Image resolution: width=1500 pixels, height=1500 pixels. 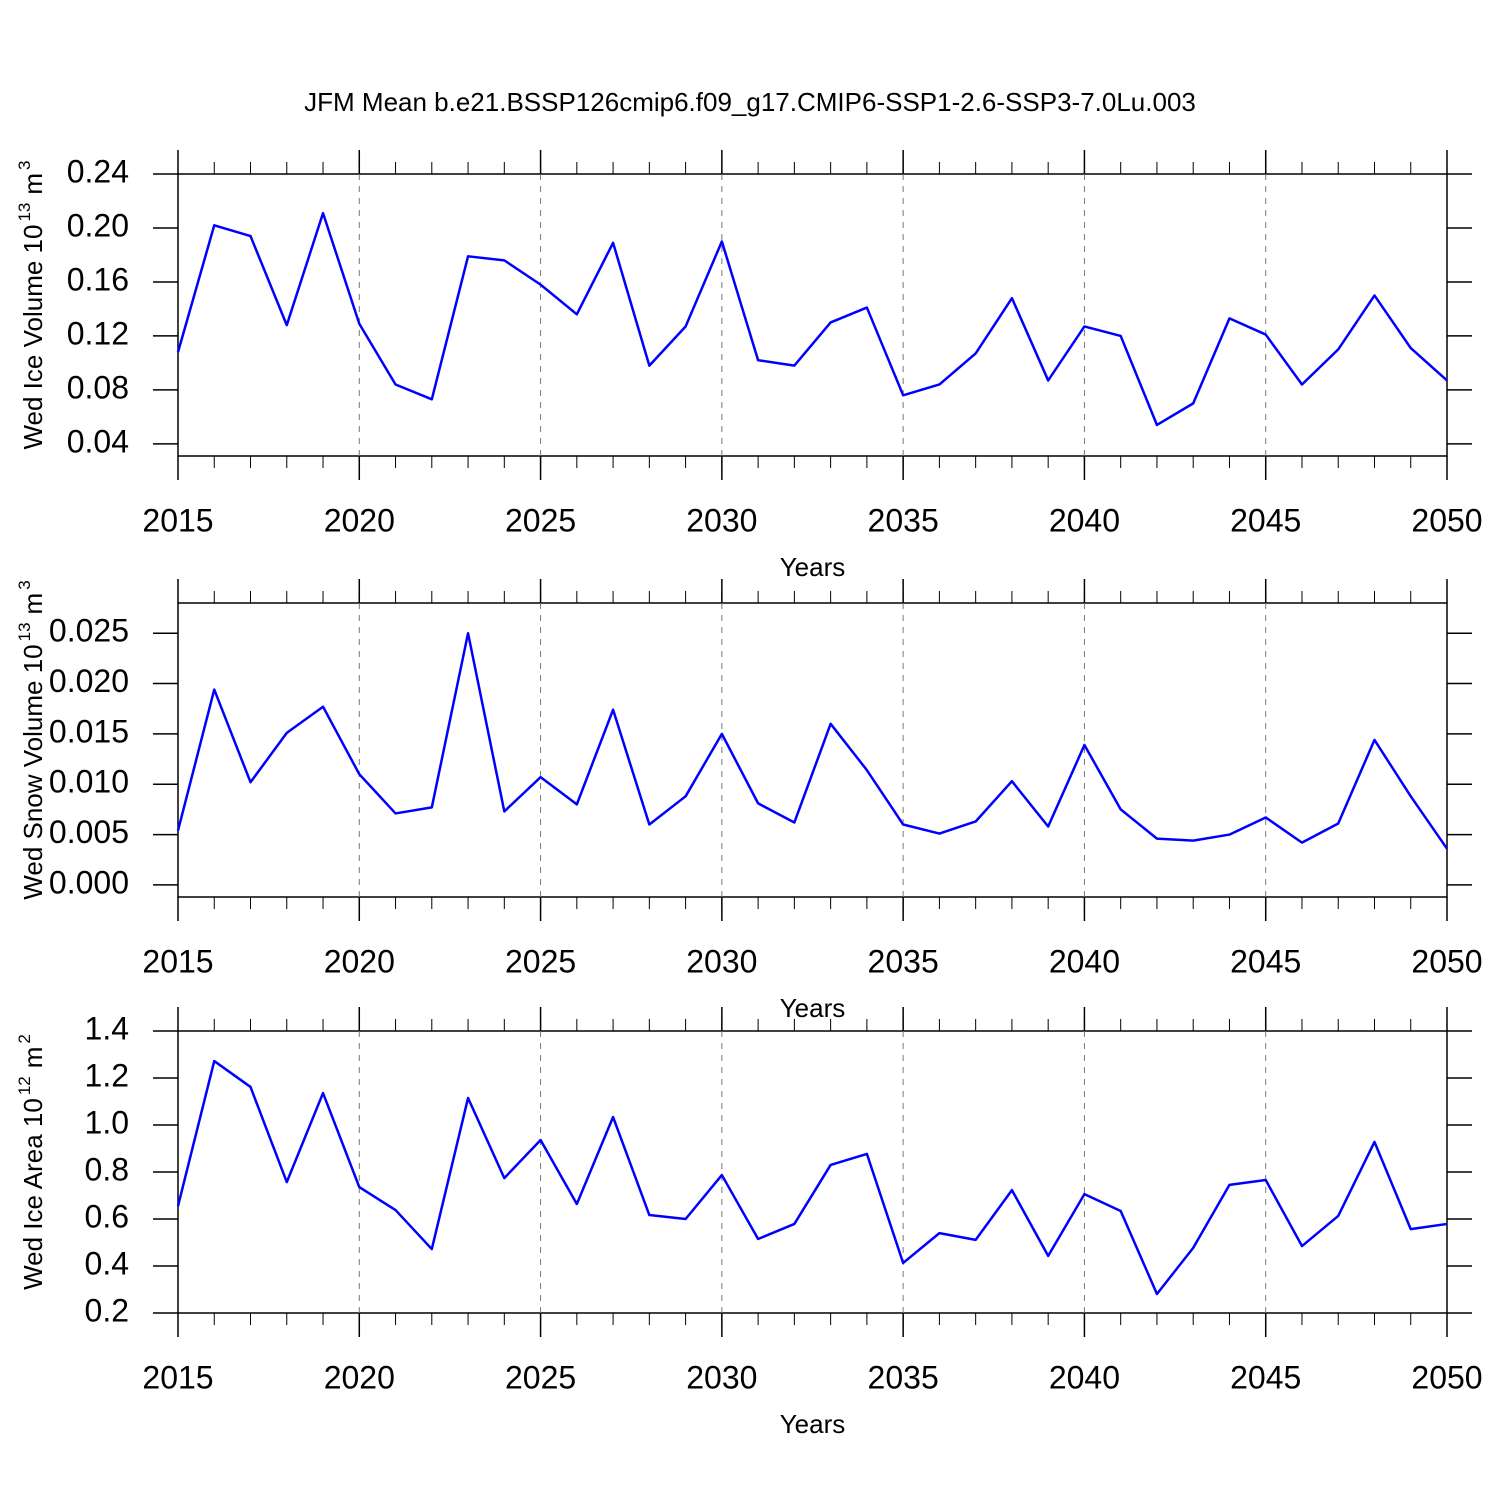 What do you see at coordinates (107, 1216) in the screenshot?
I see `y-tick-label: 0.6` at bounding box center [107, 1216].